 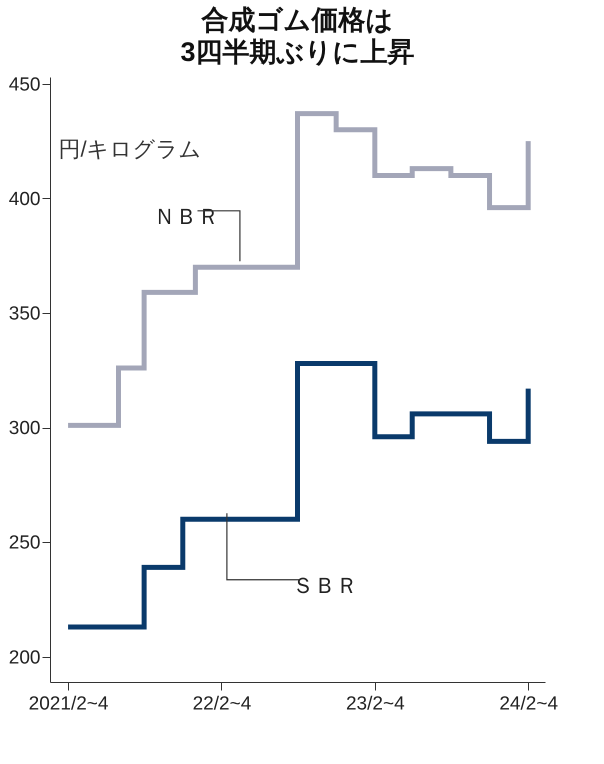 What do you see at coordinates (187, 216) in the screenshot?
I see `series-label: ＮＢＲ` at bounding box center [187, 216].